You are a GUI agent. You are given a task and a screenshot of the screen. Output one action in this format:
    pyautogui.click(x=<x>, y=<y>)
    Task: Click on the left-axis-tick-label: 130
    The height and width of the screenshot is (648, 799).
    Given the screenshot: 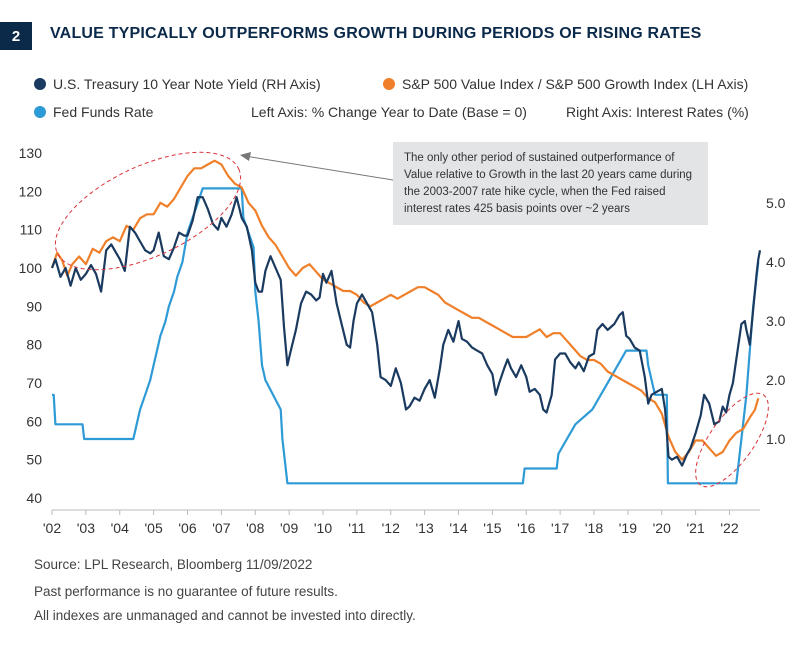 What is the action you would take?
    pyautogui.click(x=31, y=153)
    